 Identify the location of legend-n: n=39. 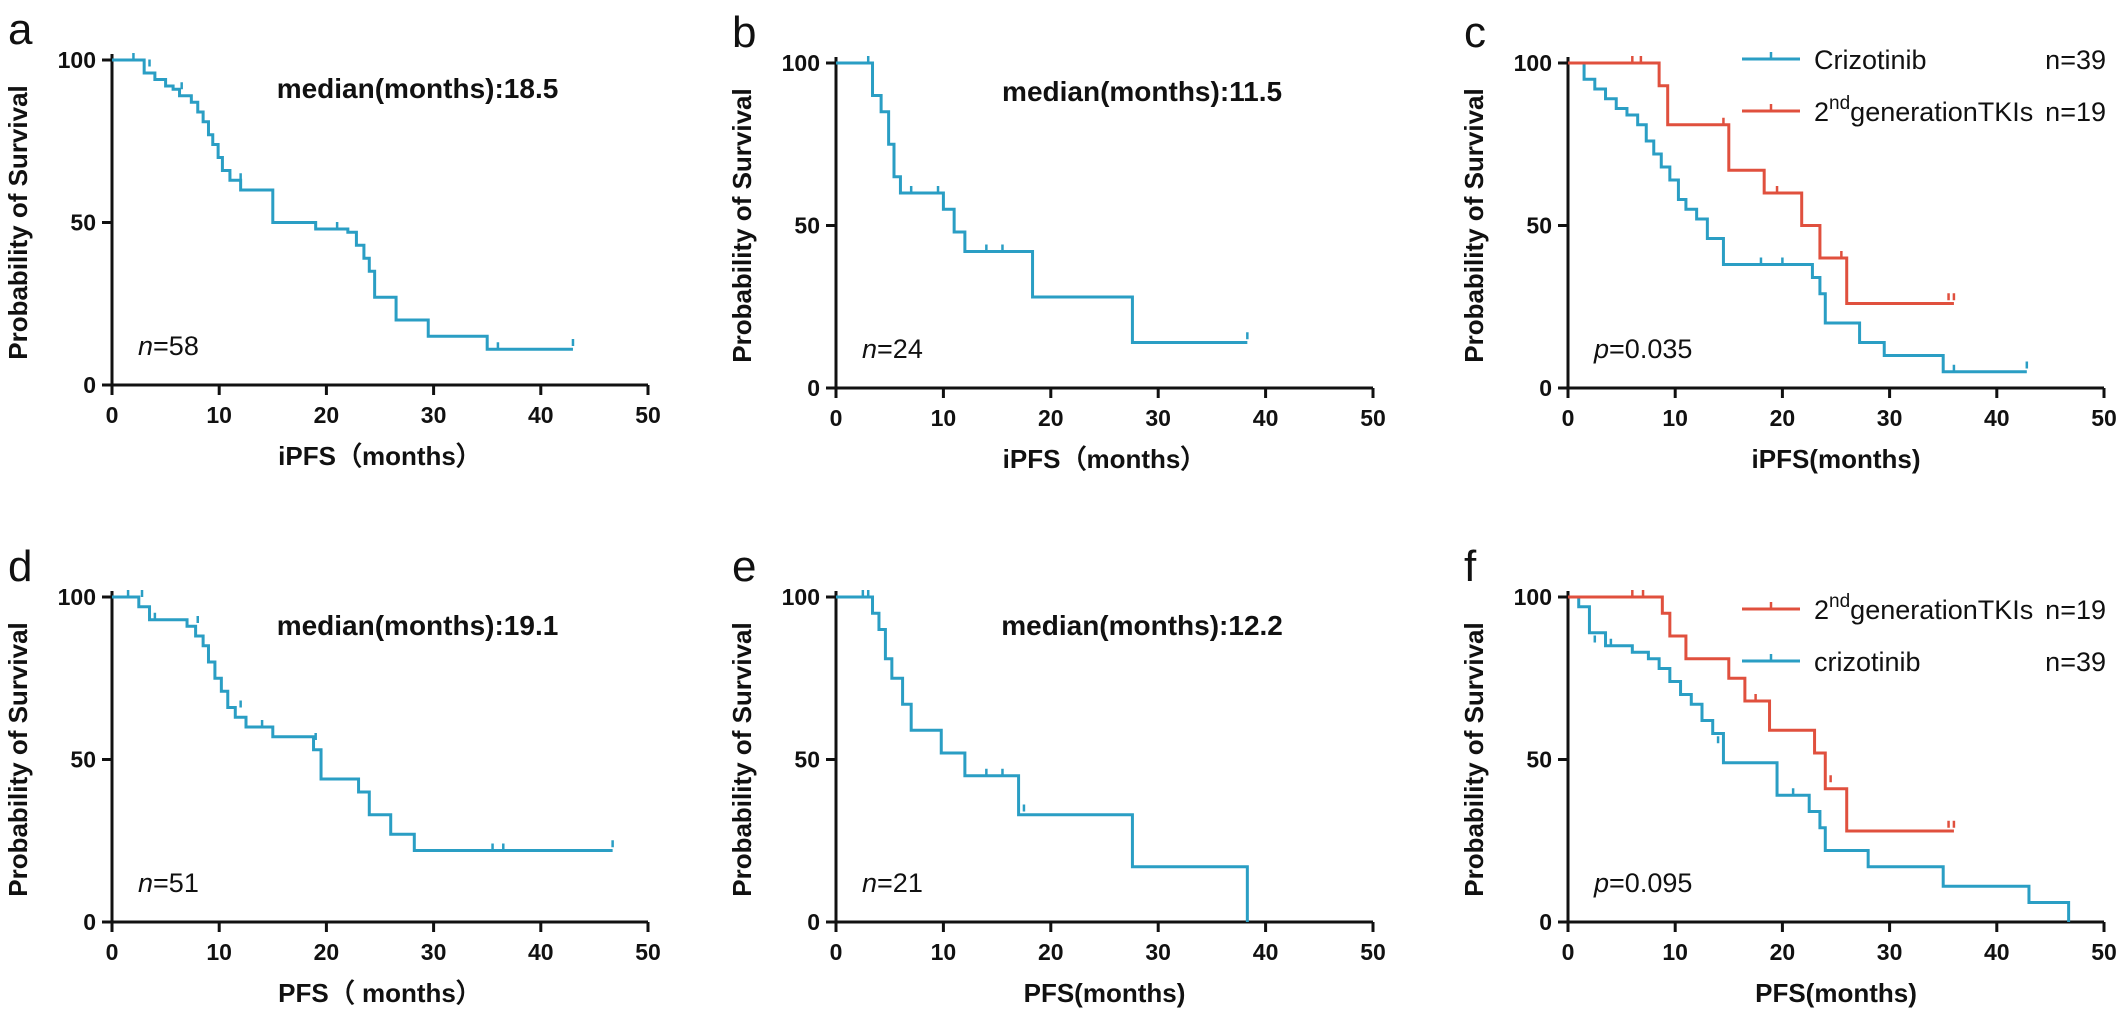
(2075, 662).